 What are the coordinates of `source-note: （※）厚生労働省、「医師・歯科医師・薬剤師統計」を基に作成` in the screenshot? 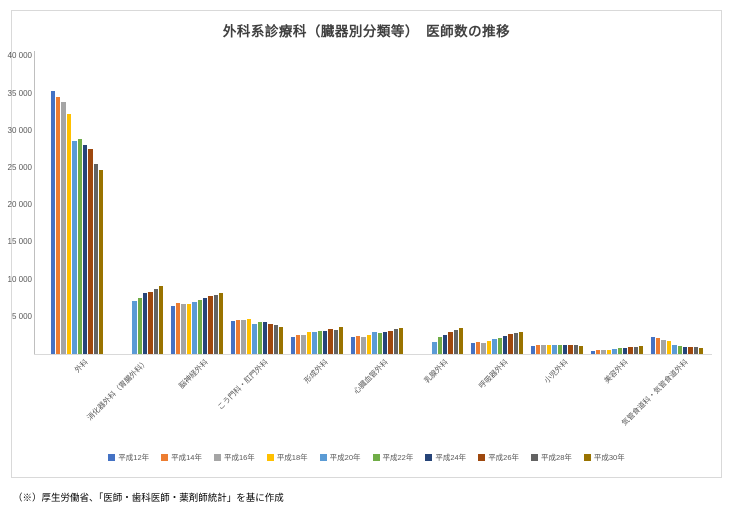 It's located at (148, 498).